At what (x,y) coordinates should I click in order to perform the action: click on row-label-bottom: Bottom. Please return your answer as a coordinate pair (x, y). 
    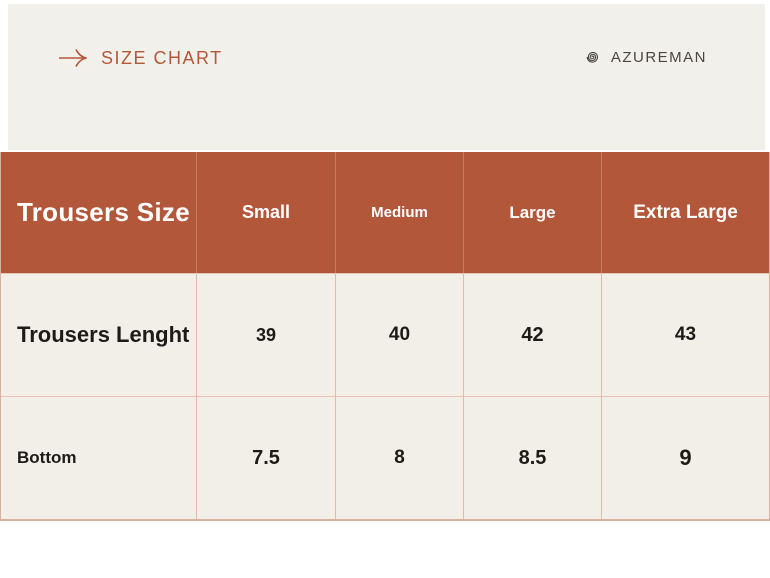
    Looking at the image, I should click on (98, 457).